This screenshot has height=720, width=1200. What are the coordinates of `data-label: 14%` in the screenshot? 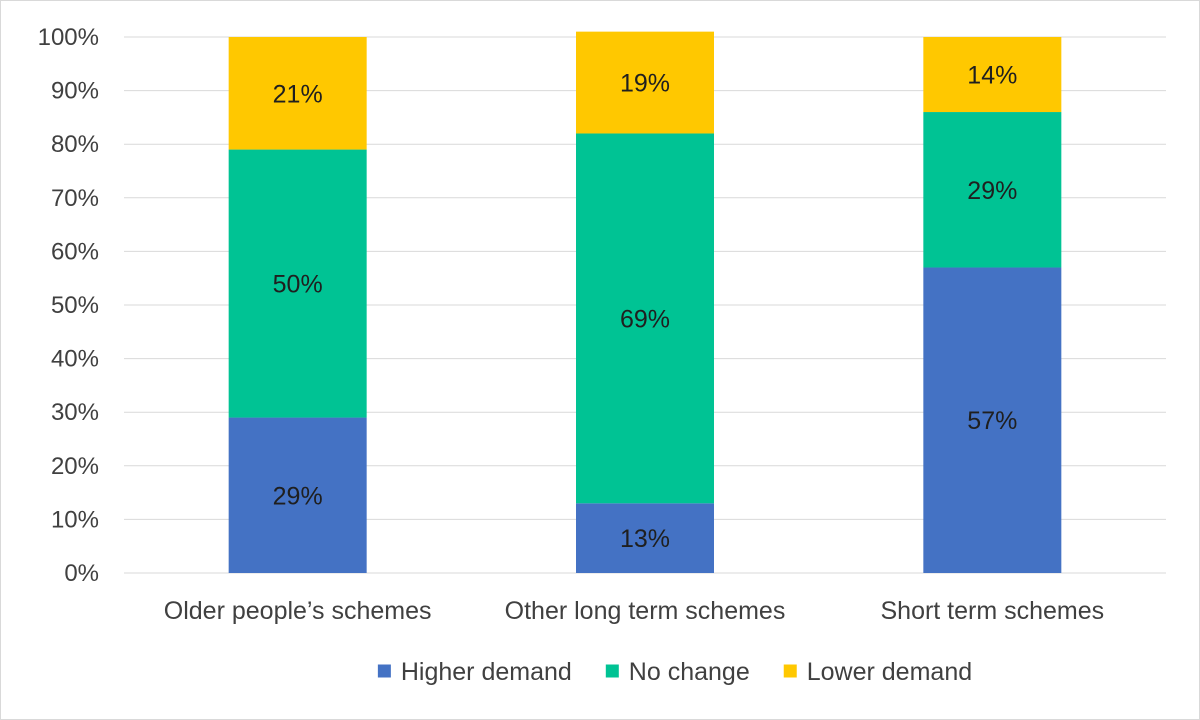 It's located at (992, 76).